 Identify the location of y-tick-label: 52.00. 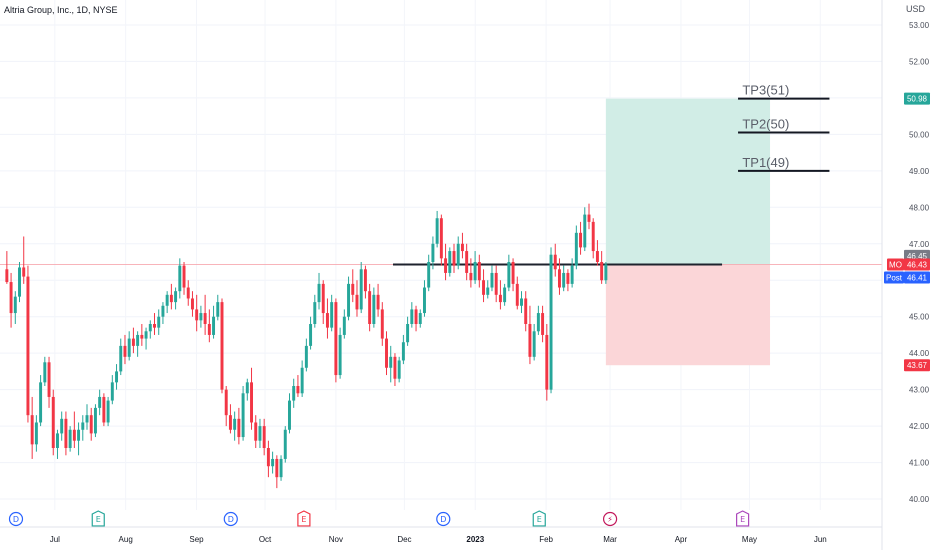
(919, 61).